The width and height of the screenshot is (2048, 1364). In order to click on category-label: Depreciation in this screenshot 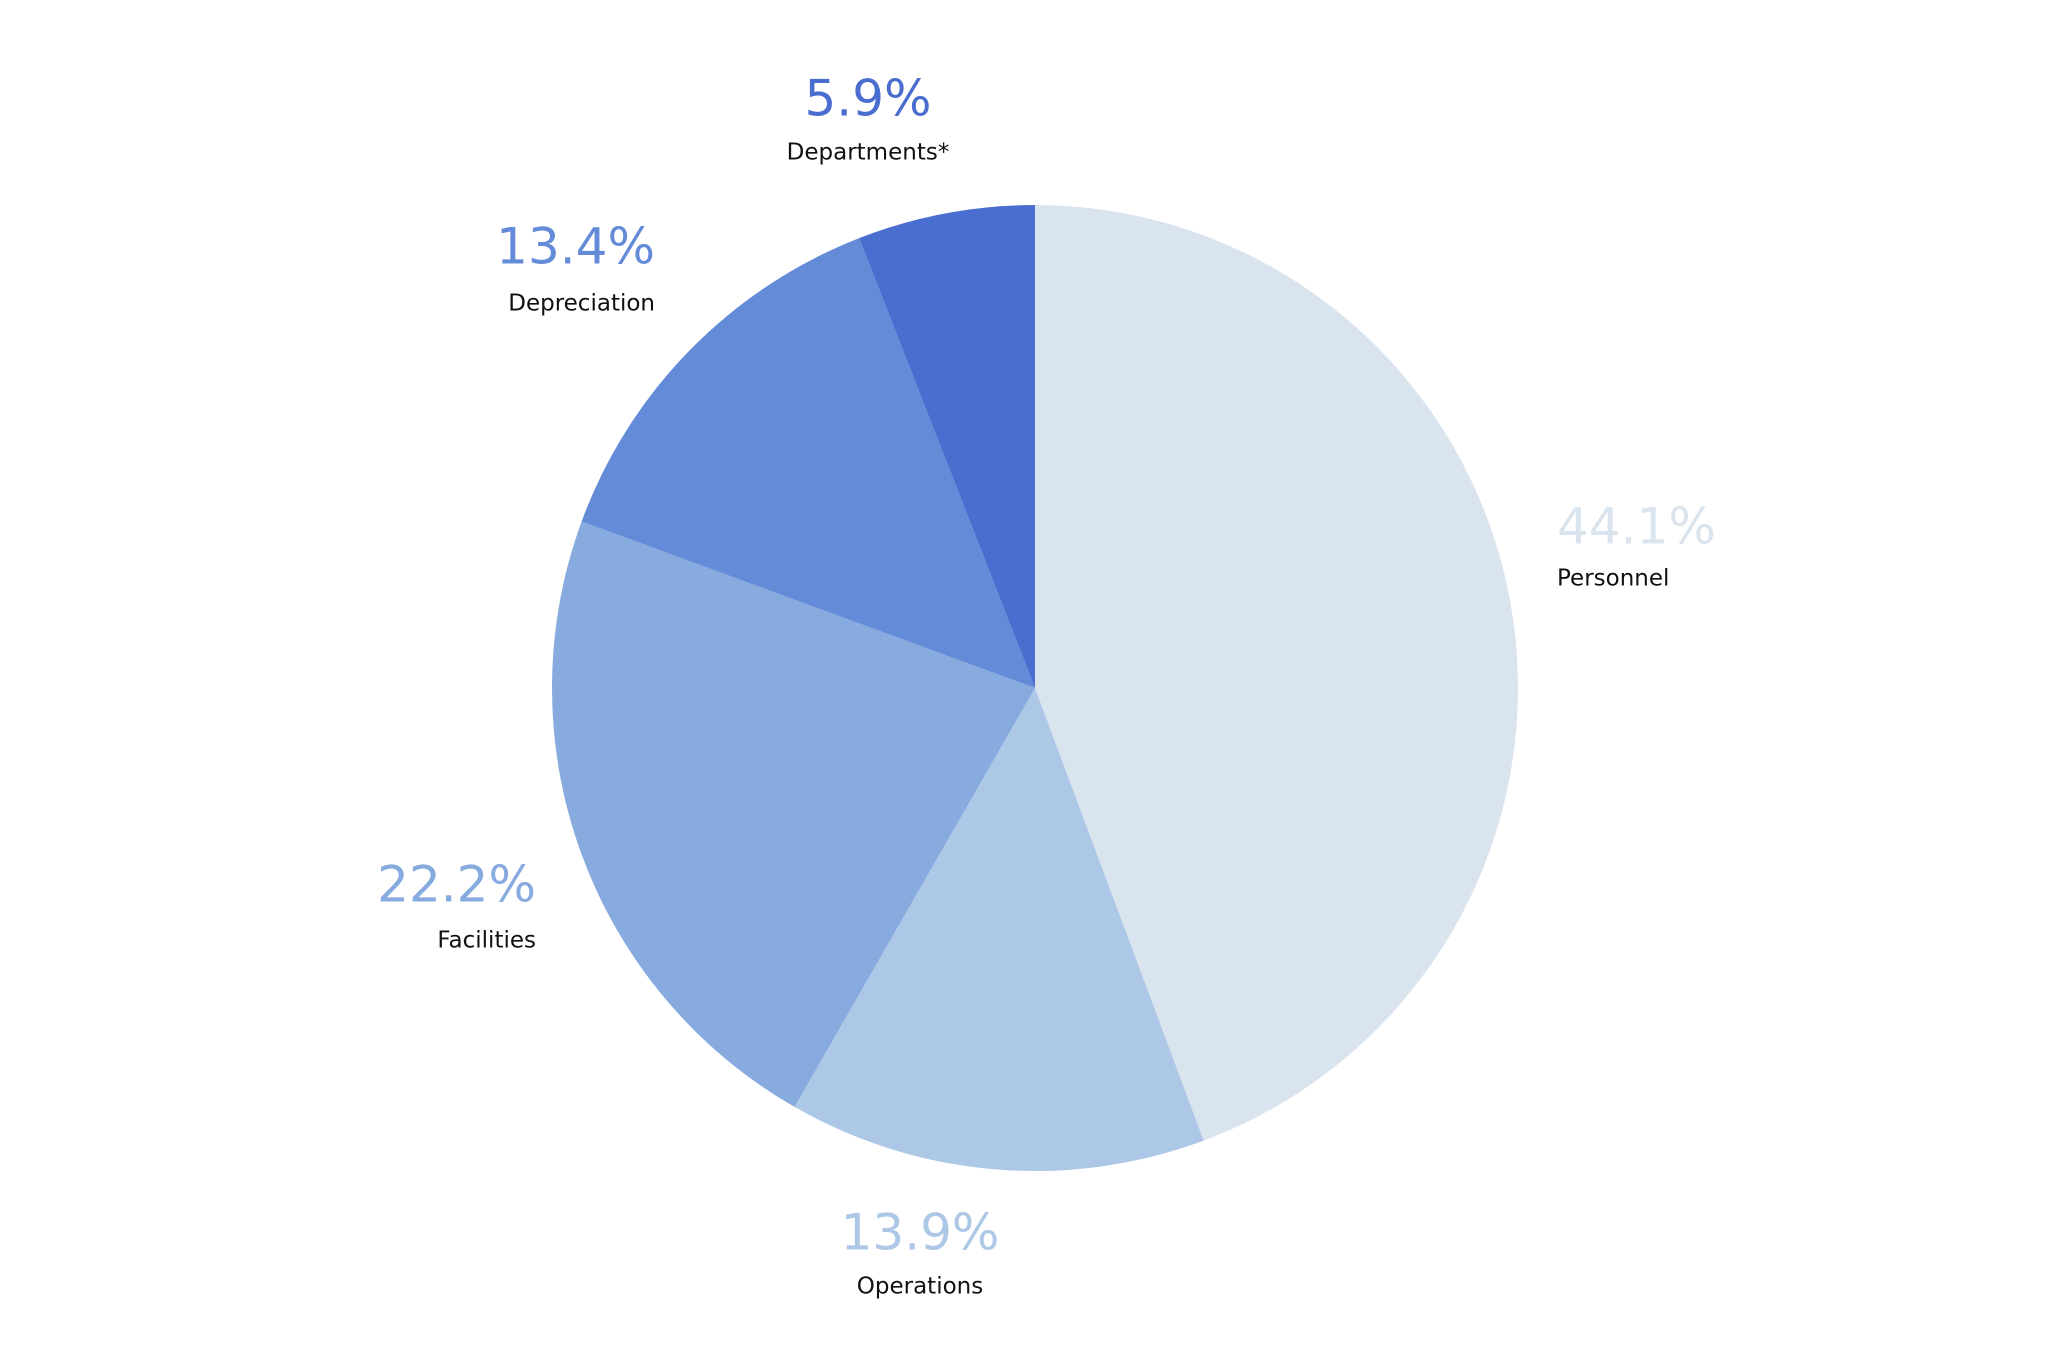, I will do `click(581, 304)`.